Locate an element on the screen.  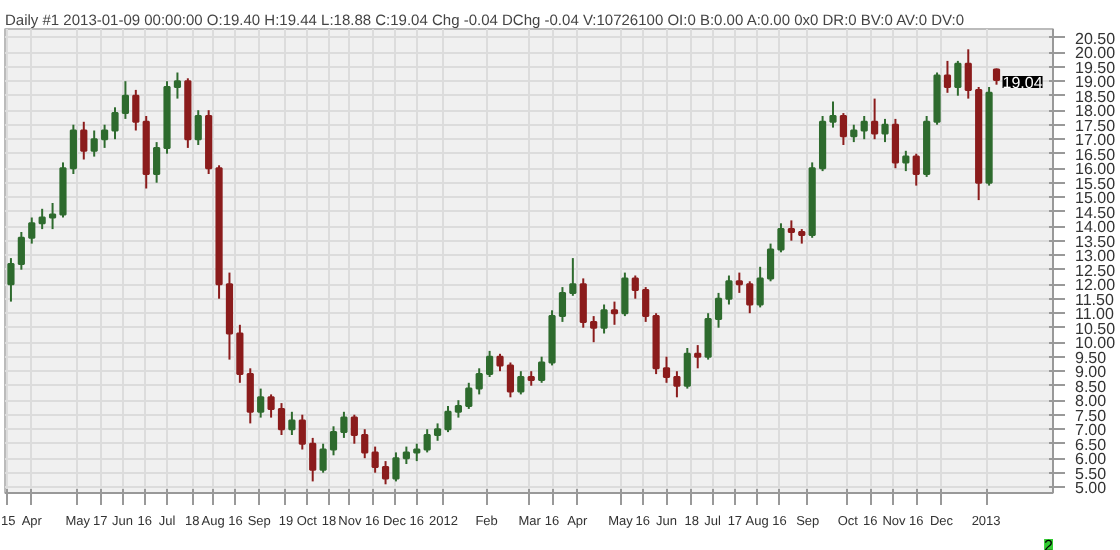
annotation: 19.04 is located at coordinates (1023, 83).